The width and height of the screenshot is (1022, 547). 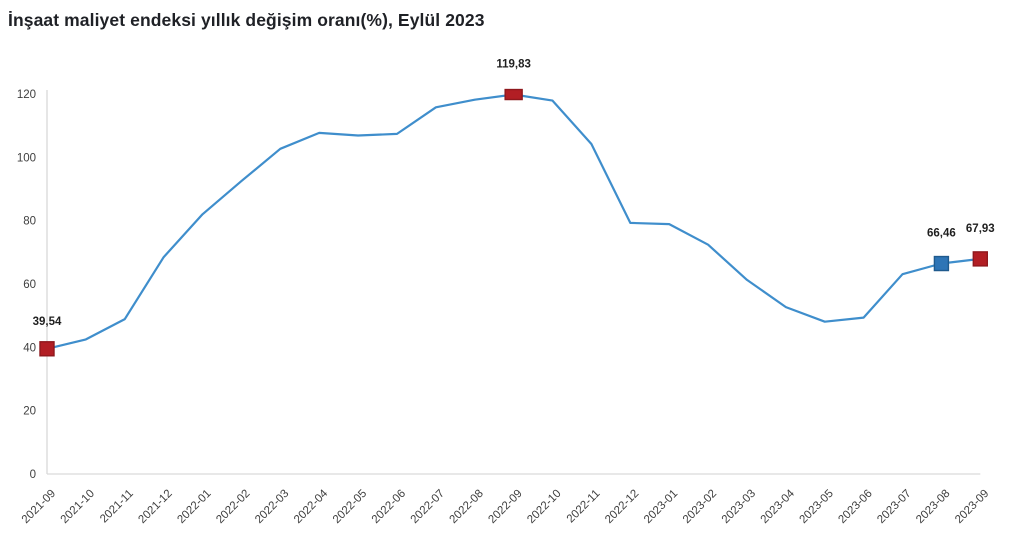 What do you see at coordinates (26, 158) in the screenshot?
I see `y-tick-label-100: 100` at bounding box center [26, 158].